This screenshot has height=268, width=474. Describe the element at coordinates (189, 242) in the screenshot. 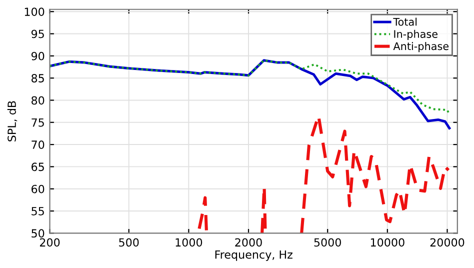

I see `x-tick-label: 1000` at that location.